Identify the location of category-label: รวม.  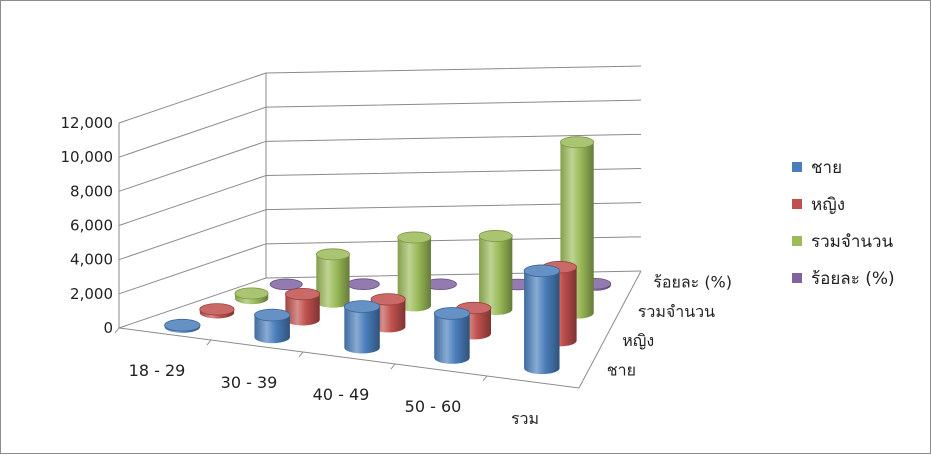
(525, 418).